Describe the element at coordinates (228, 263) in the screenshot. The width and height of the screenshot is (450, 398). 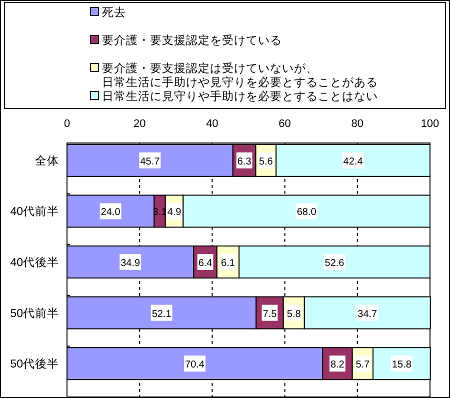
I see `data-label: 6.1` at that location.